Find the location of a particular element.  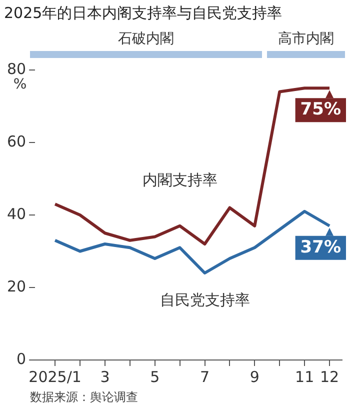

y-axis-title: % is located at coordinates (20, 84).